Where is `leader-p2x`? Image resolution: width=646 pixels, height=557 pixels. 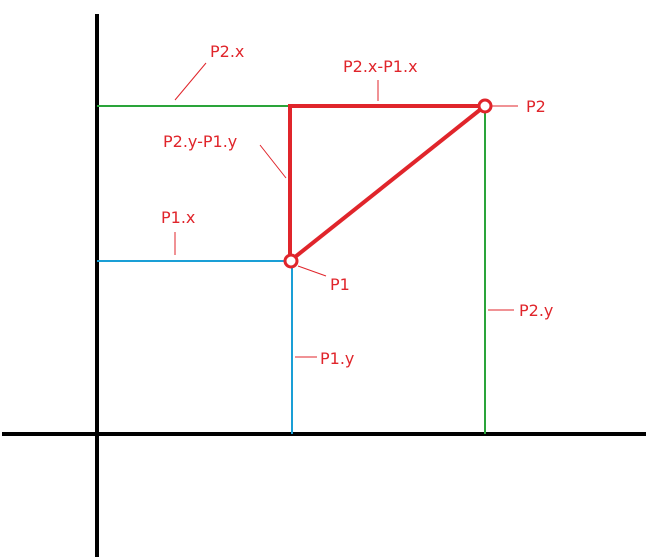
leader-p2x is located at coordinates (190, 81).